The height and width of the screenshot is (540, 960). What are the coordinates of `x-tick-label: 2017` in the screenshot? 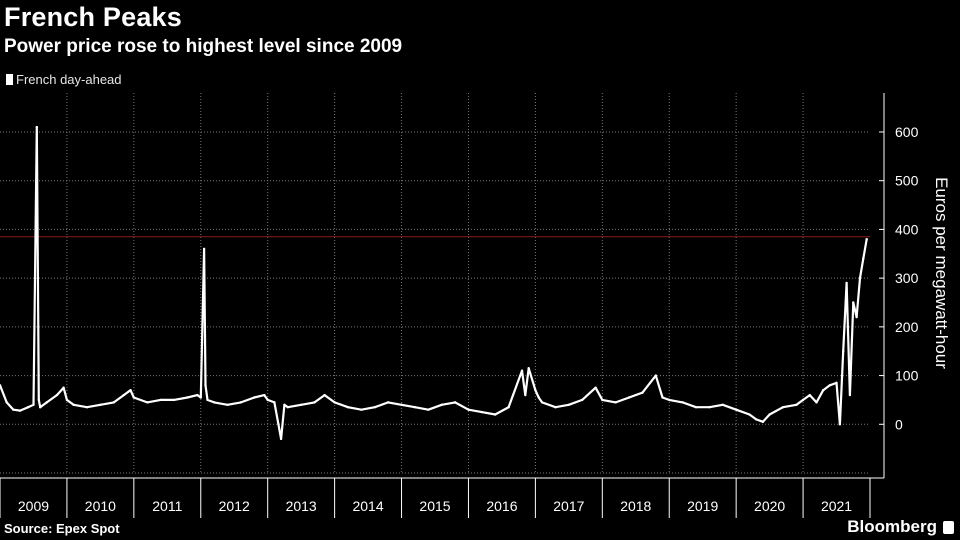 It's located at (568, 506).